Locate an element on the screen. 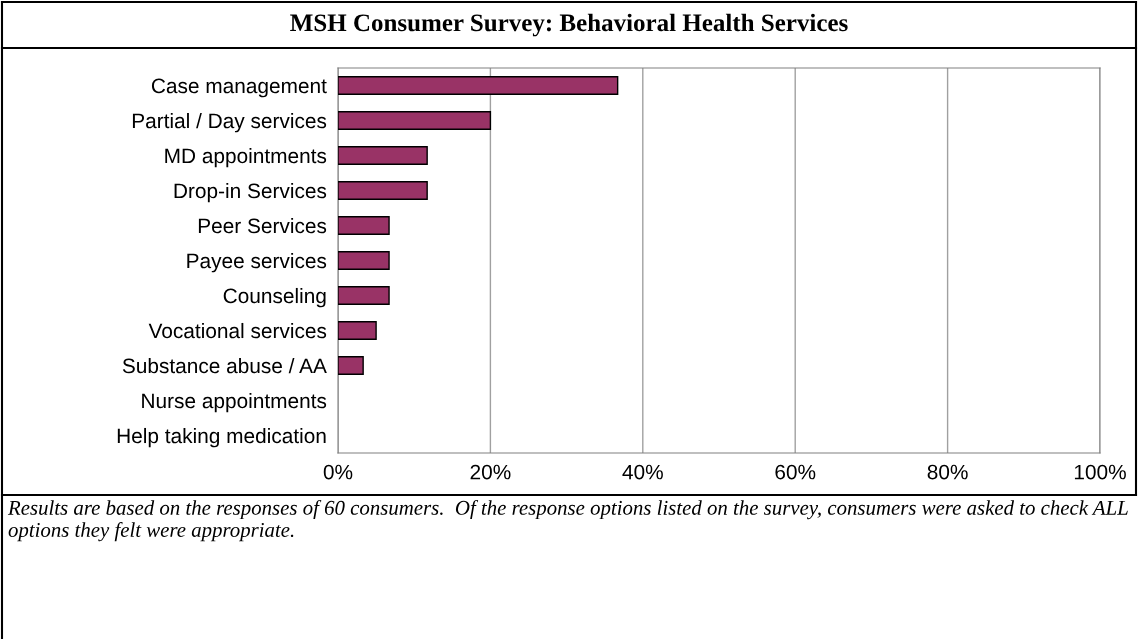 This screenshot has width=1138, height=640. x-tick-label: 20% is located at coordinates (490, 472).